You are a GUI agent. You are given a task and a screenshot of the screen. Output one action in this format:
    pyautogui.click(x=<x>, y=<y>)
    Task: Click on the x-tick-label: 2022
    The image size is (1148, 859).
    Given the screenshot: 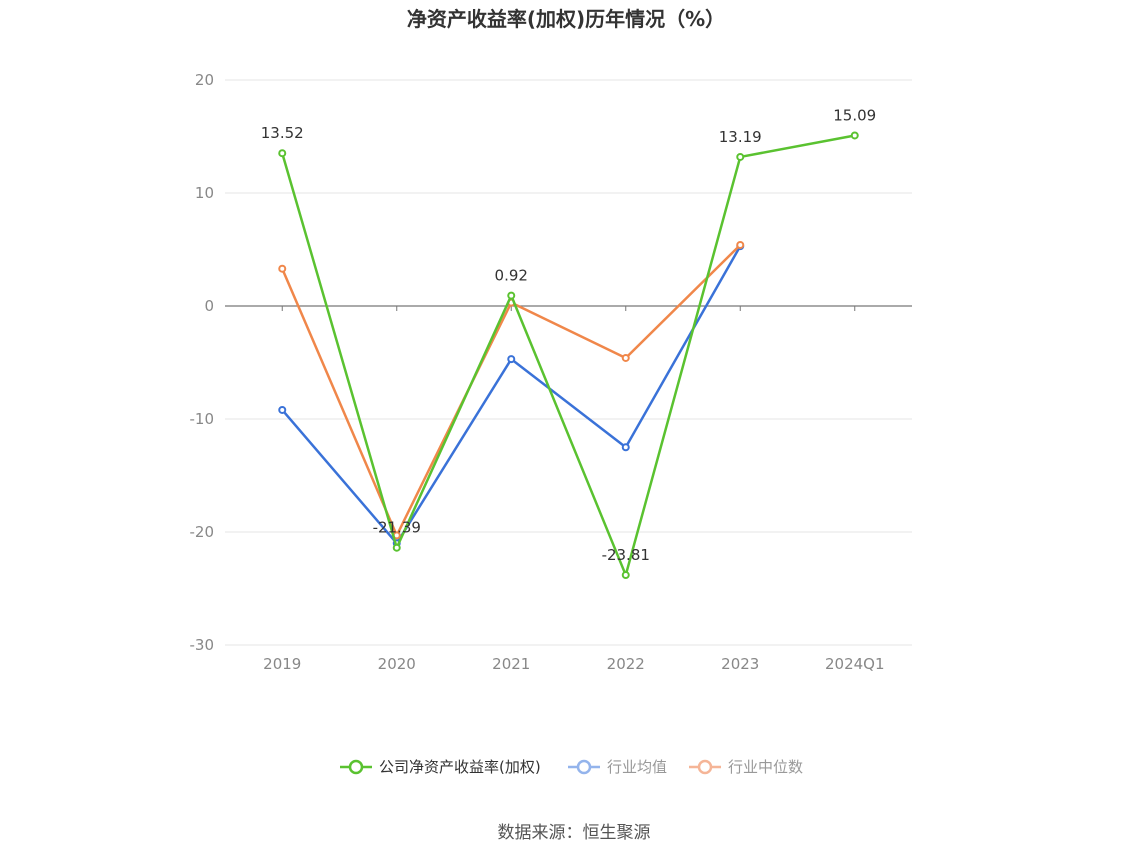 What is the action you would take?
    pyautogui.click(x=626, y=664)
    